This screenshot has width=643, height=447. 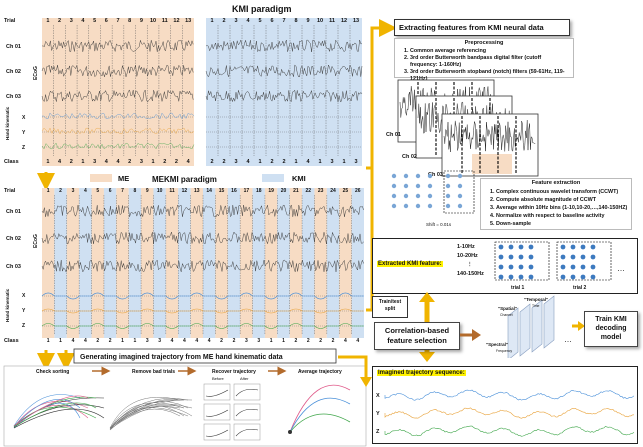 What do you see at coordinates (489, 136) in the screenshot?
I see `spectrogram-trace` at bounding box center [489, 136].